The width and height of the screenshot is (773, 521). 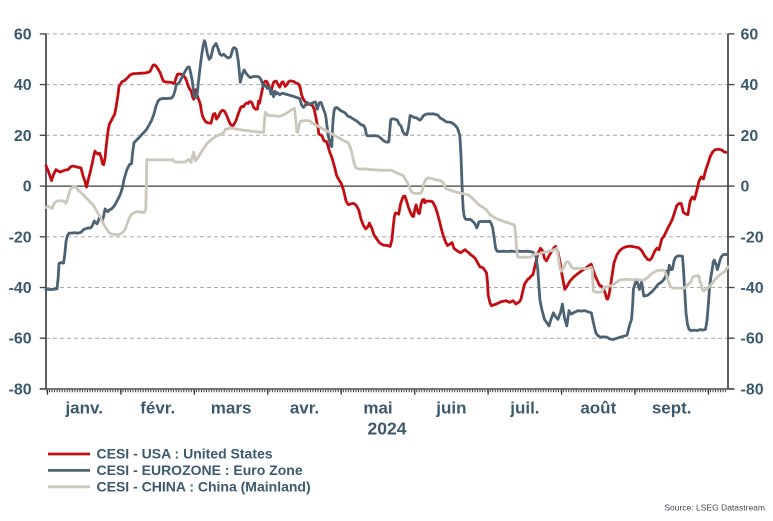 I want to click on svg-text: févr., so click(x=157, y=408).